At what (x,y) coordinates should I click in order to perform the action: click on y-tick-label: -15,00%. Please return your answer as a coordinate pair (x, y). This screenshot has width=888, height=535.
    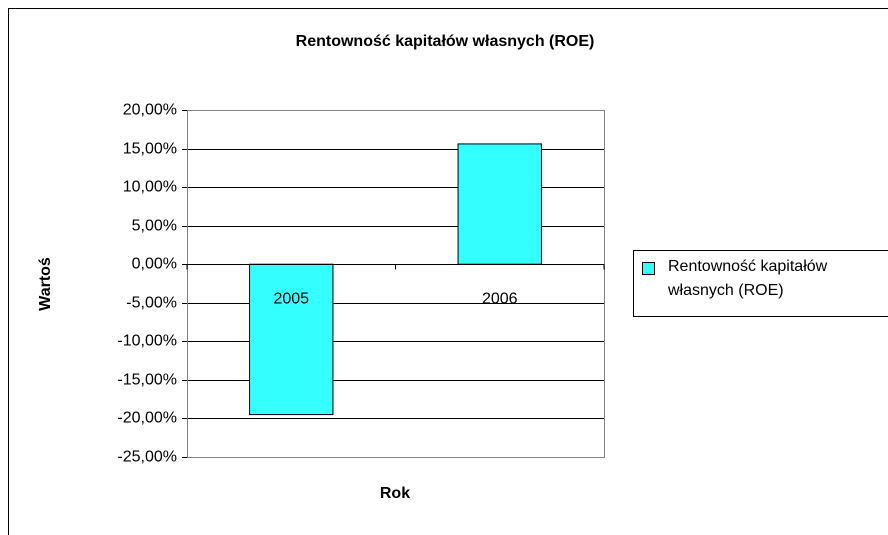
    Looking at the image, I should click on (147, 380).